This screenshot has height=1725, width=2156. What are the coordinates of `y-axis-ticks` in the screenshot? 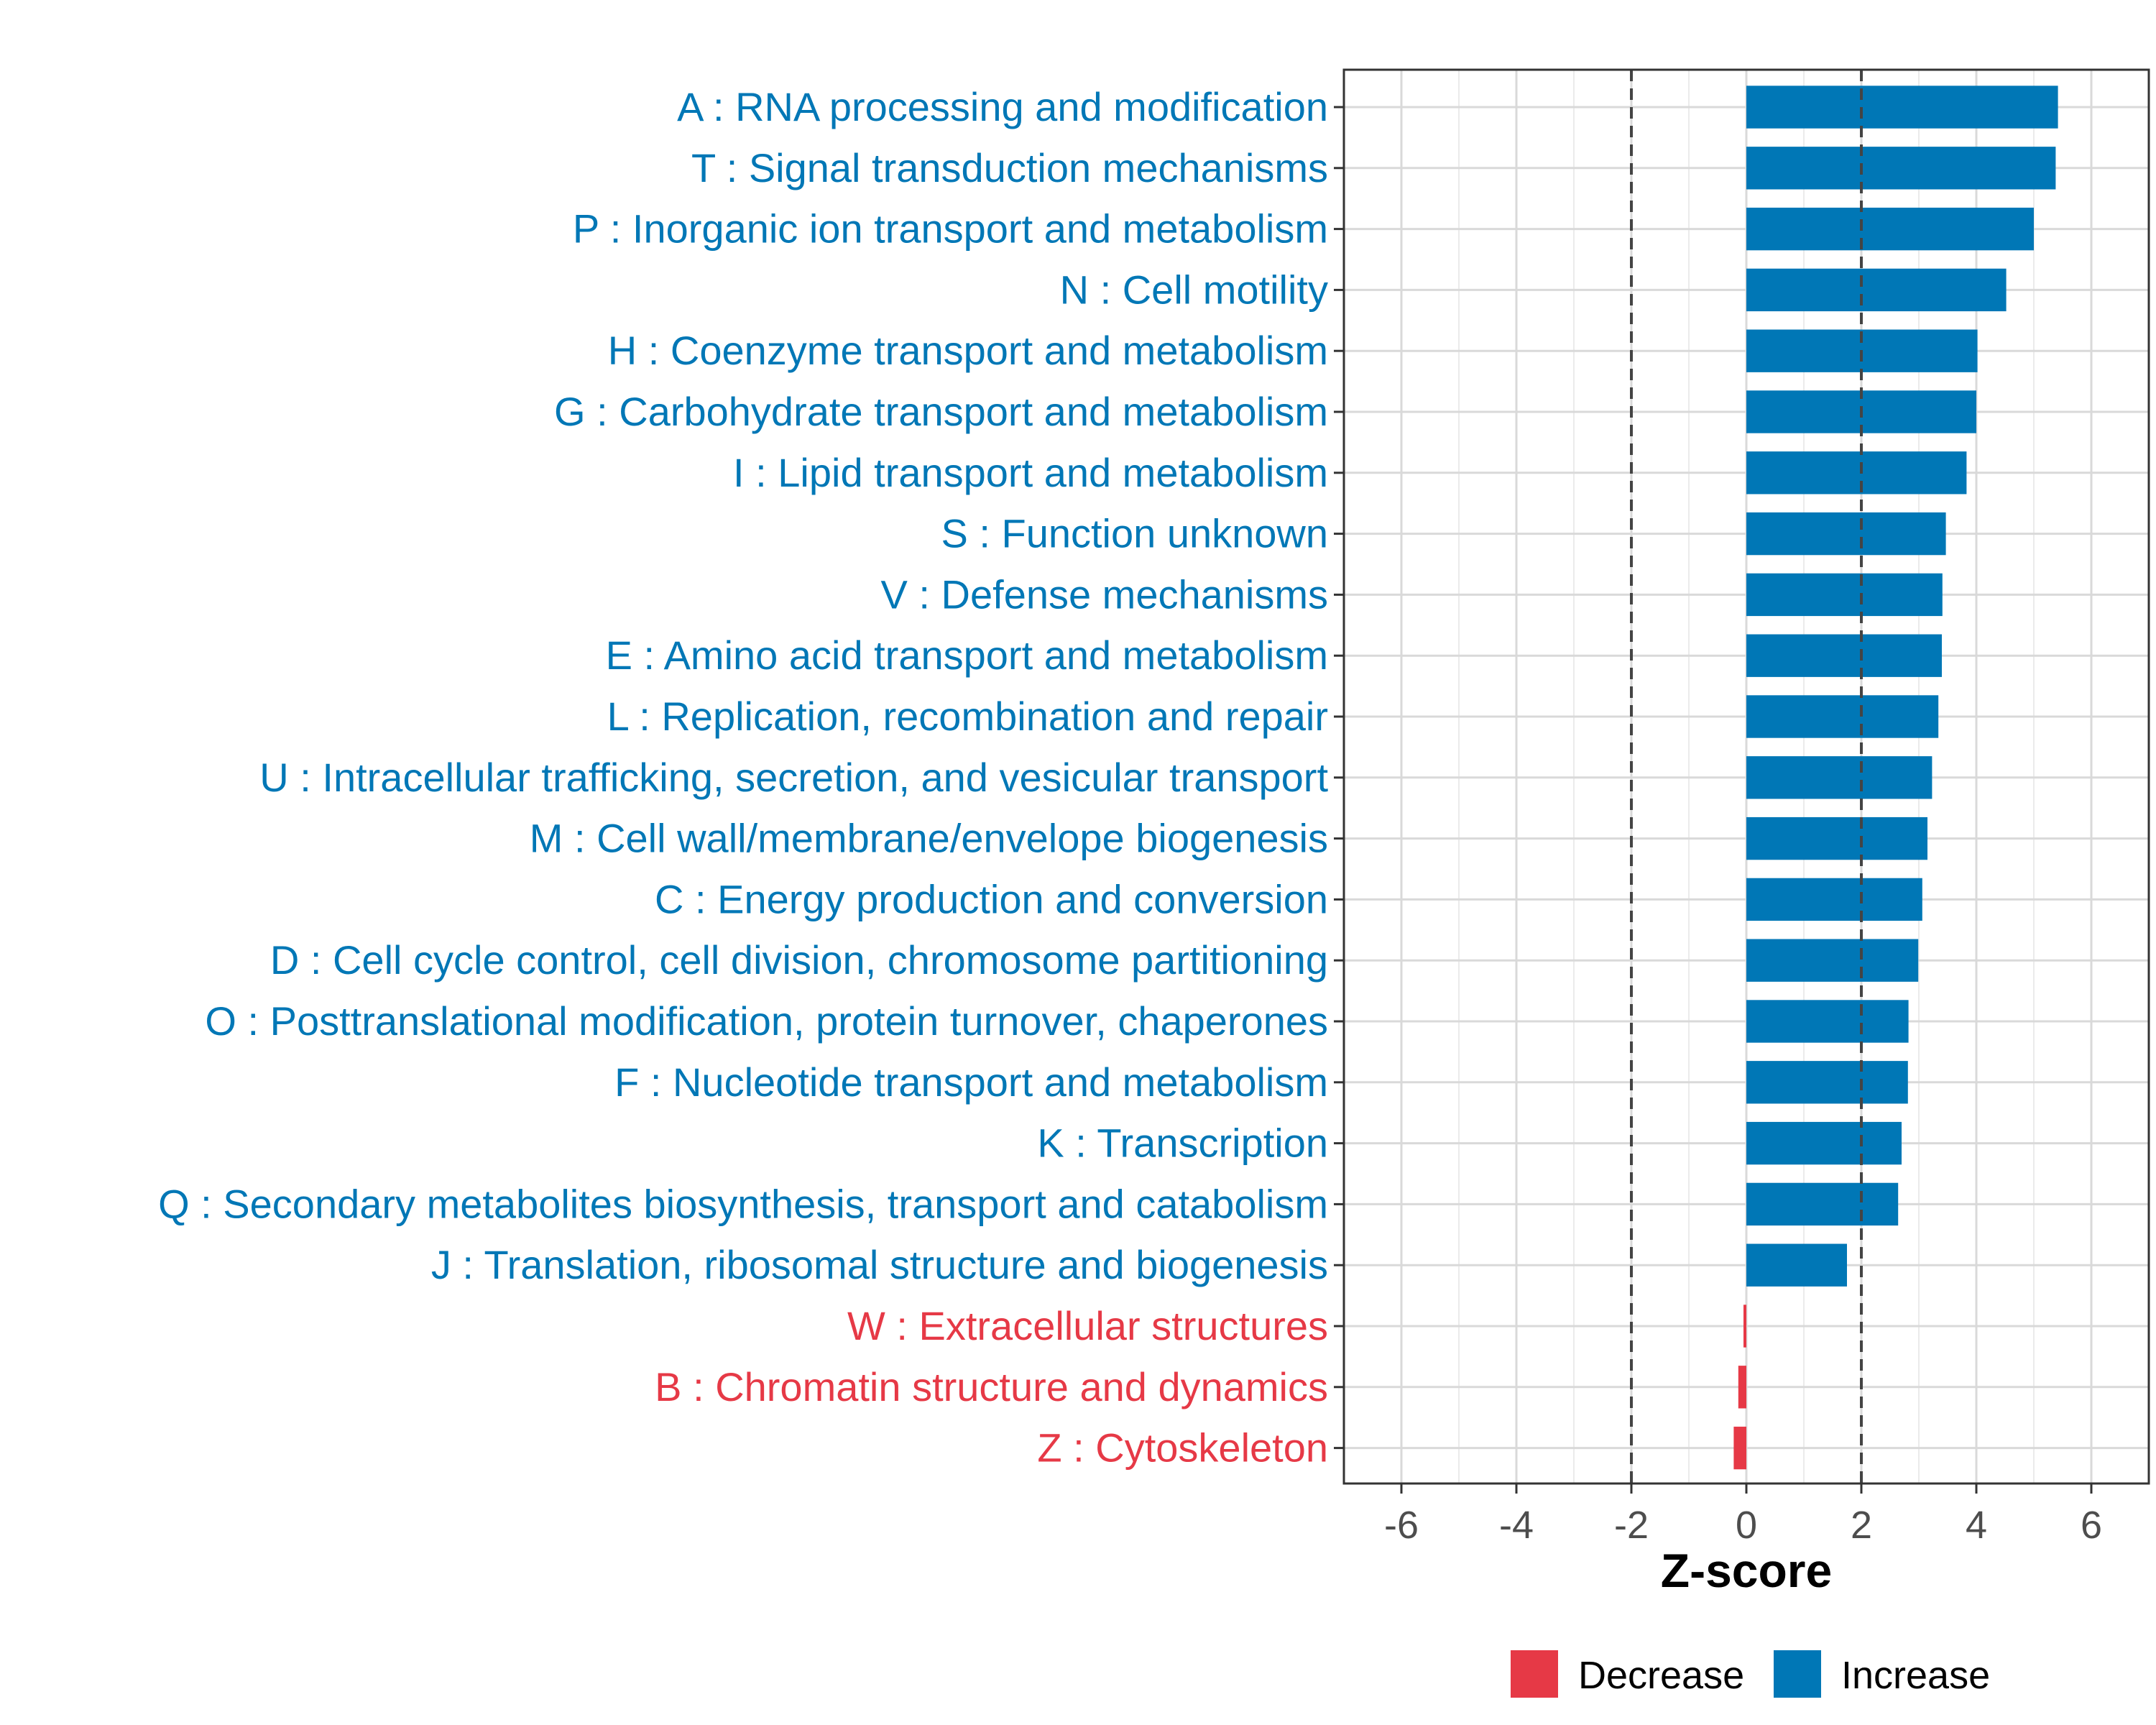 It's located at (1339, 778).